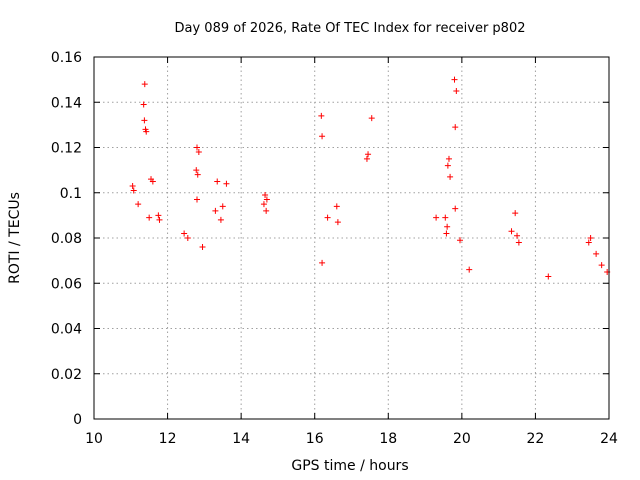  Describe the element at coordinates (71, 194) in the screenshot. I see `y-tick-label: 0.1` at that location.